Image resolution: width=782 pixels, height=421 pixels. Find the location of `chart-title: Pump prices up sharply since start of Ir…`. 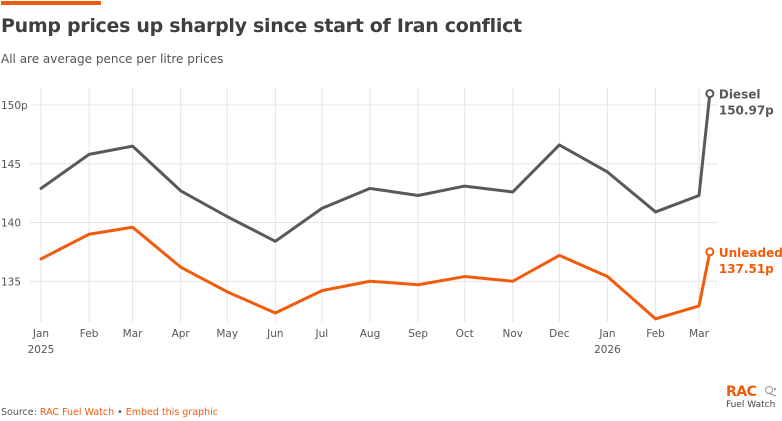

chart-title: Pump prices up sharply since start of Ir… is located at coordinates (261, 26).